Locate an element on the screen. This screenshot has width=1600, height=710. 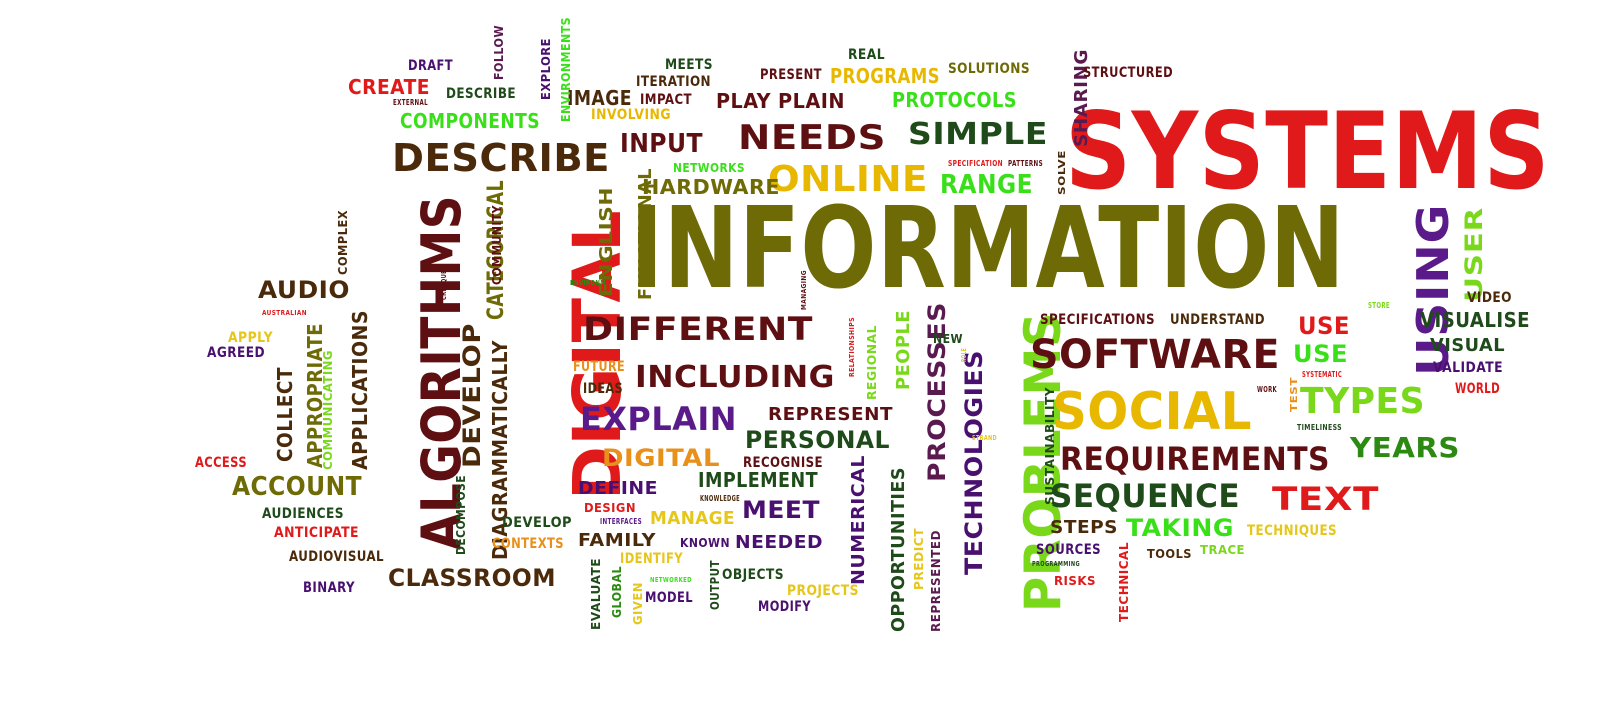
cloud-word-present: PRESENT is located at coordinates (791, 75).